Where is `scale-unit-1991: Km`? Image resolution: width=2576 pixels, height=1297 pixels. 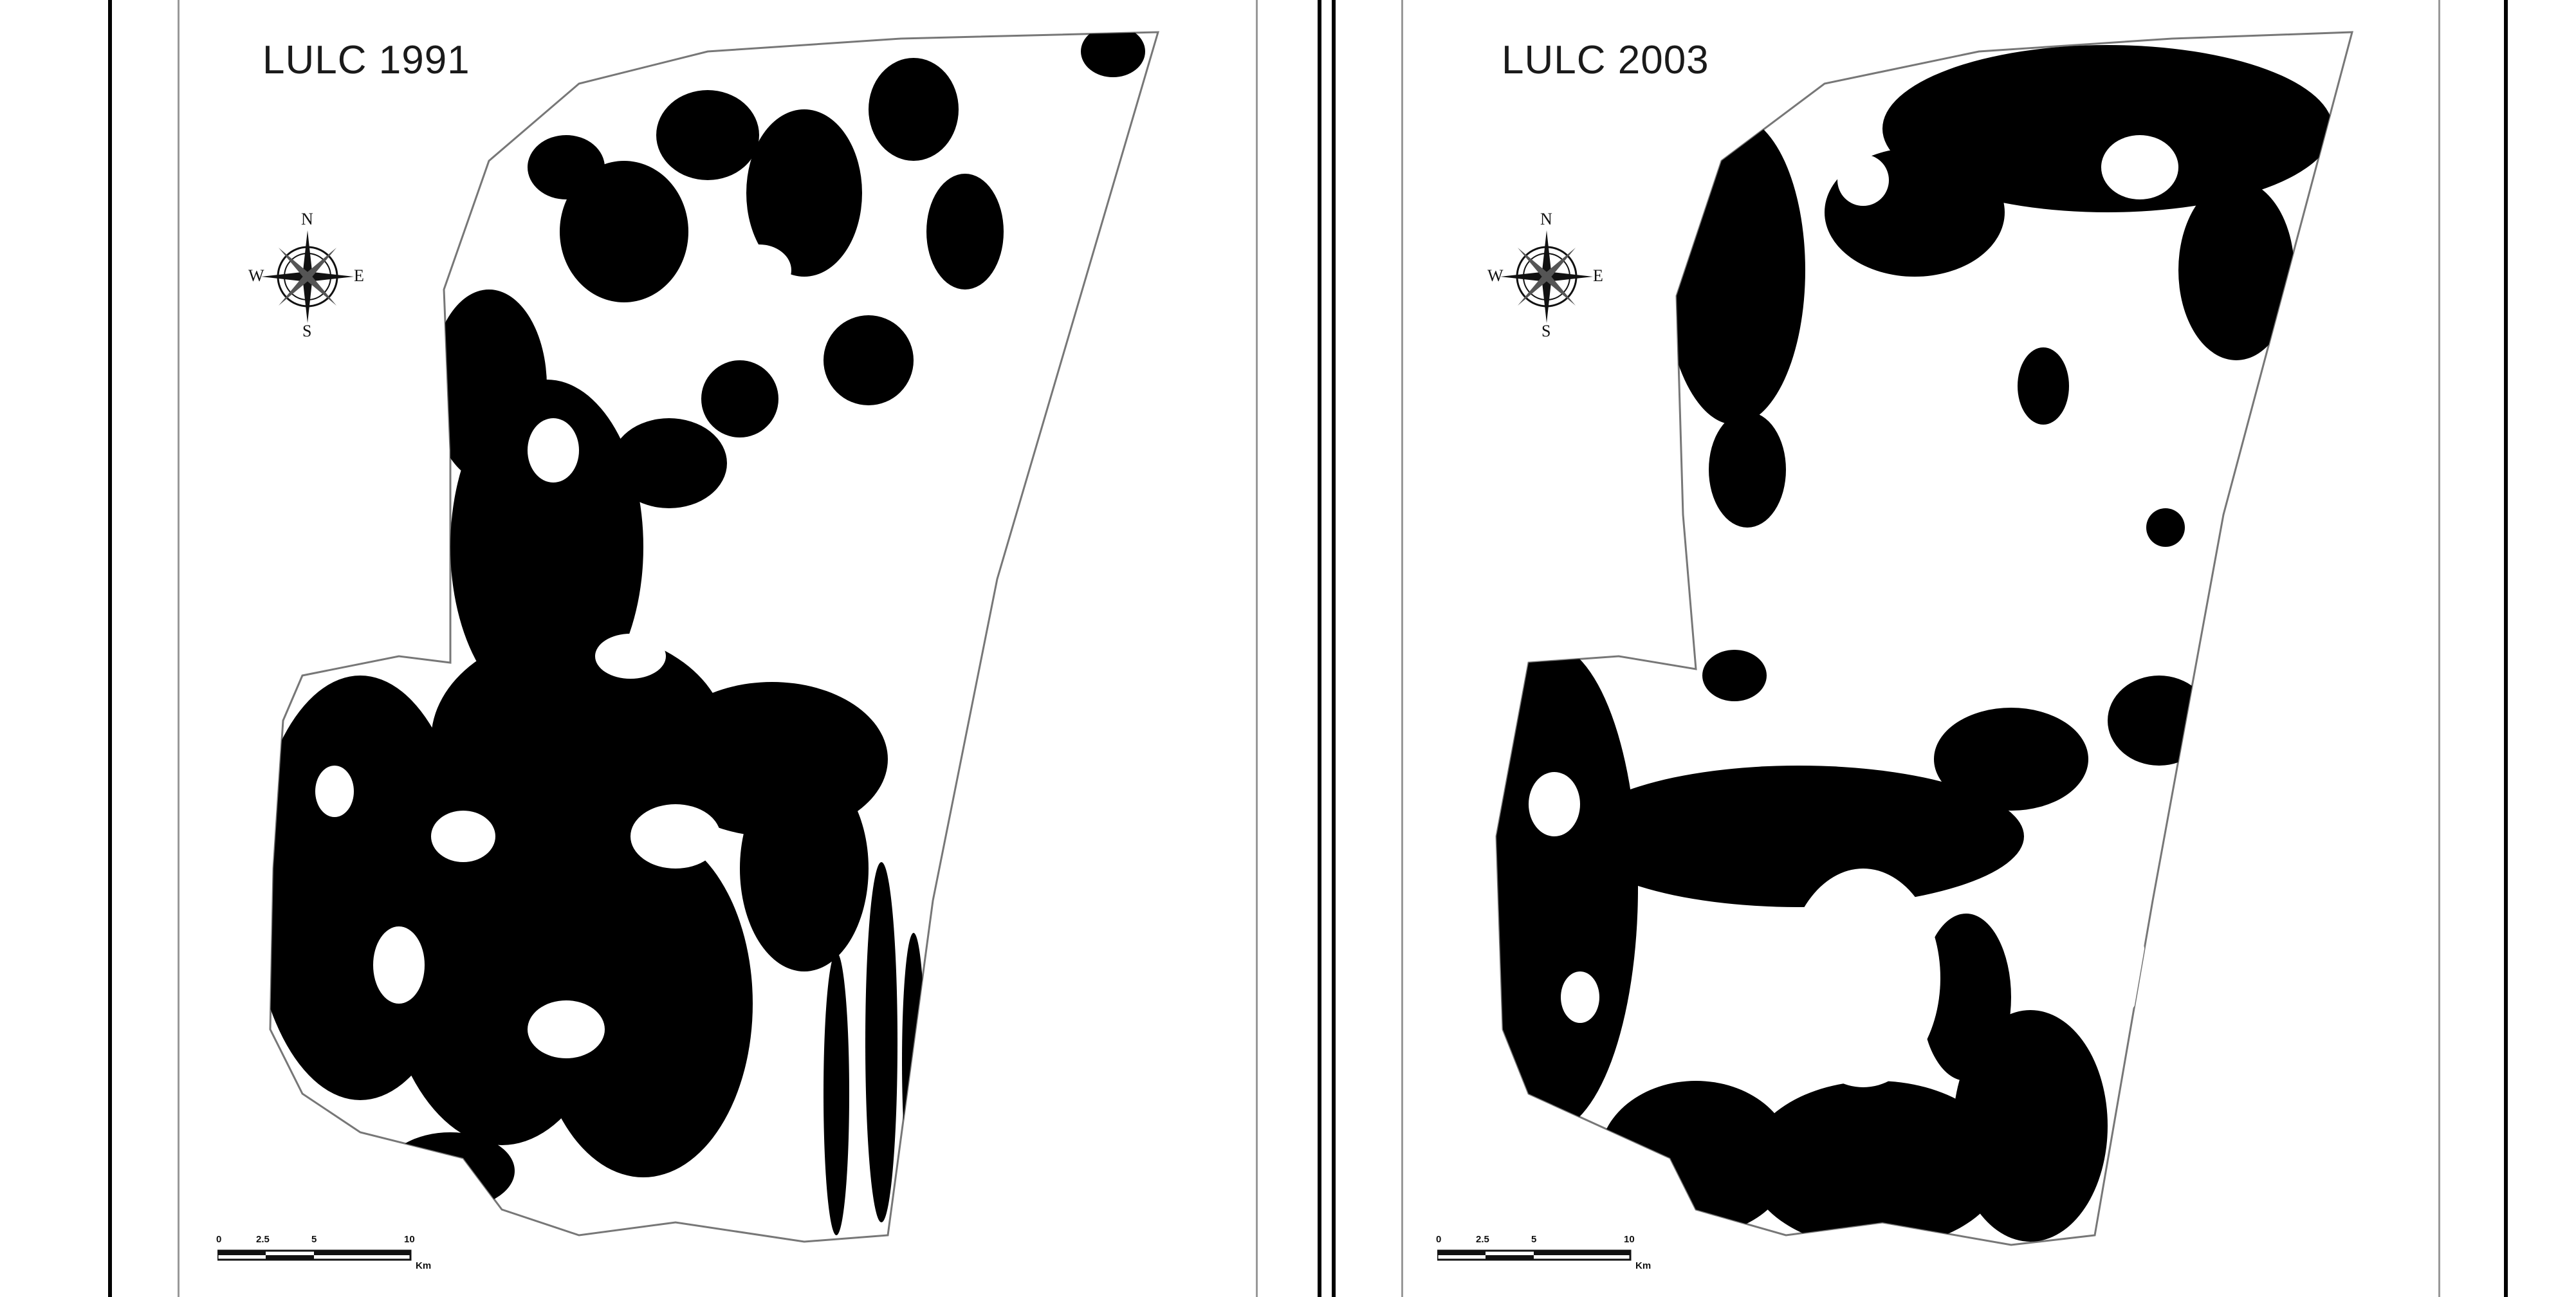
scale-unit-1991: Km is located at coordinates (424, 1265).